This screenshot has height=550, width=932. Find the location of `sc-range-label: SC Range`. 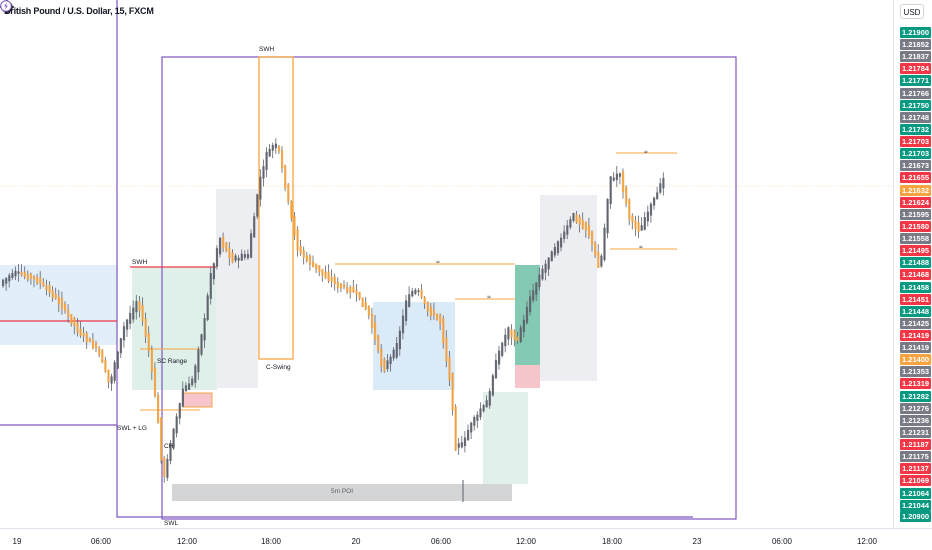

sc-range-label: SC Range is located at coordinates (172, 361).